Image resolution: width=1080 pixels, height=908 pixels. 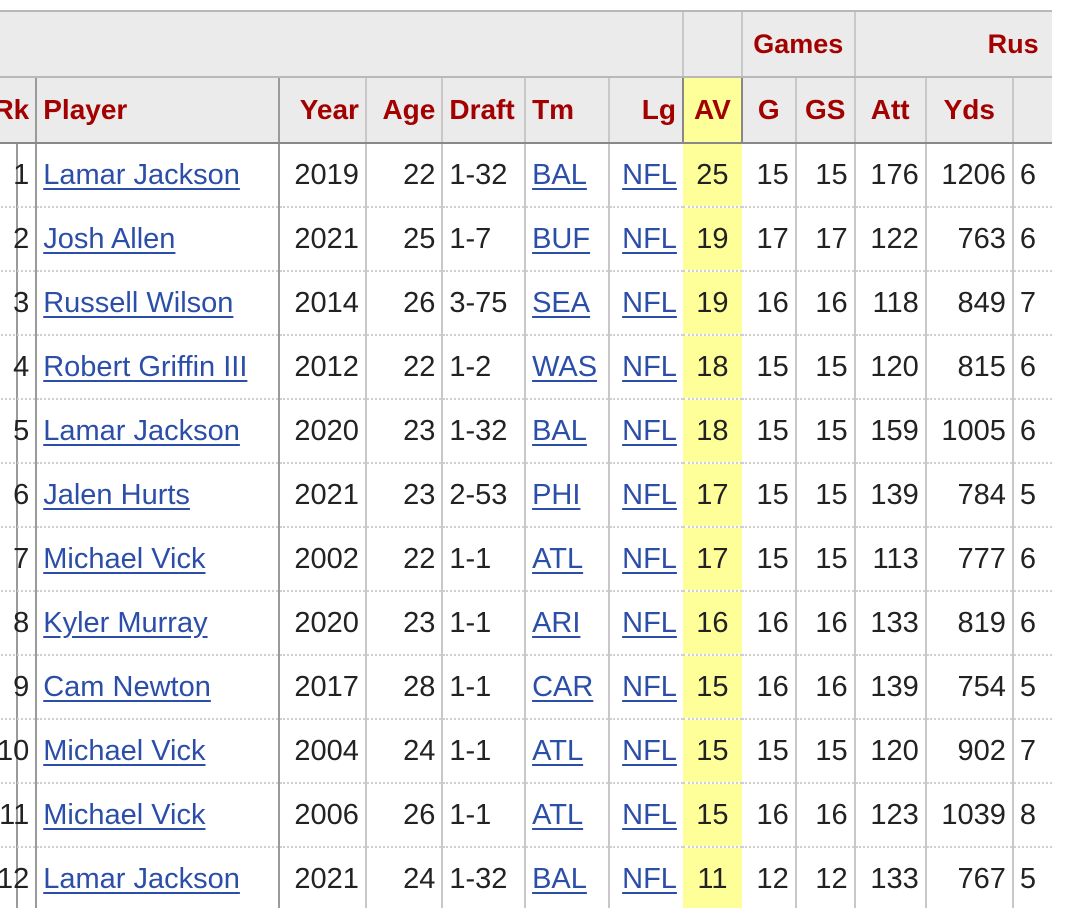 I want to click on col-header-att: Att, so click(x=890, y=110).